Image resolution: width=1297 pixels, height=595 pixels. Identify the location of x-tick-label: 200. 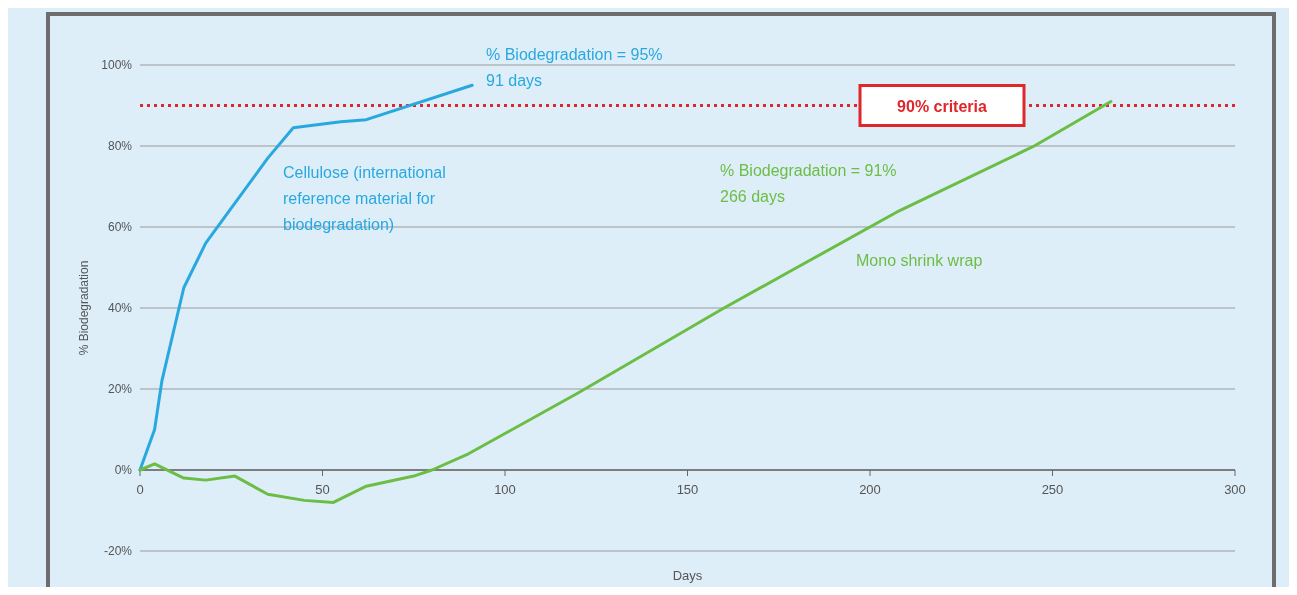
(870, 489).